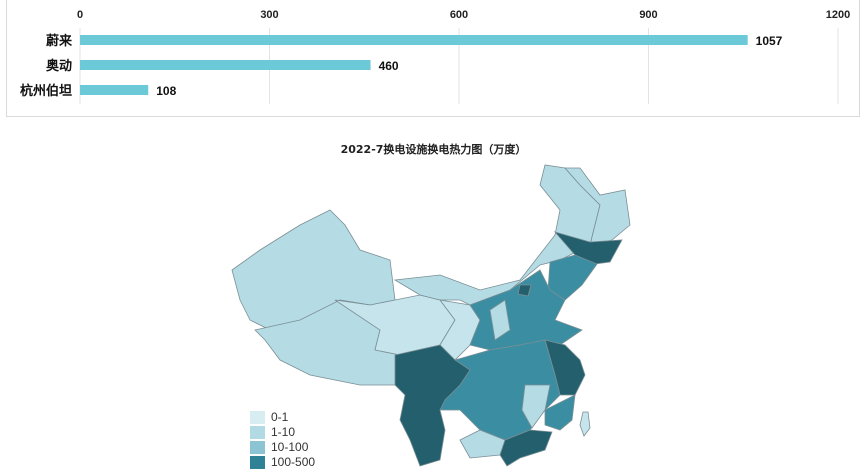 The image size is (867, 469). Describe the element at coordinates (497, 235) in the screenshot. I see `region-inner-mongolia` at that location.